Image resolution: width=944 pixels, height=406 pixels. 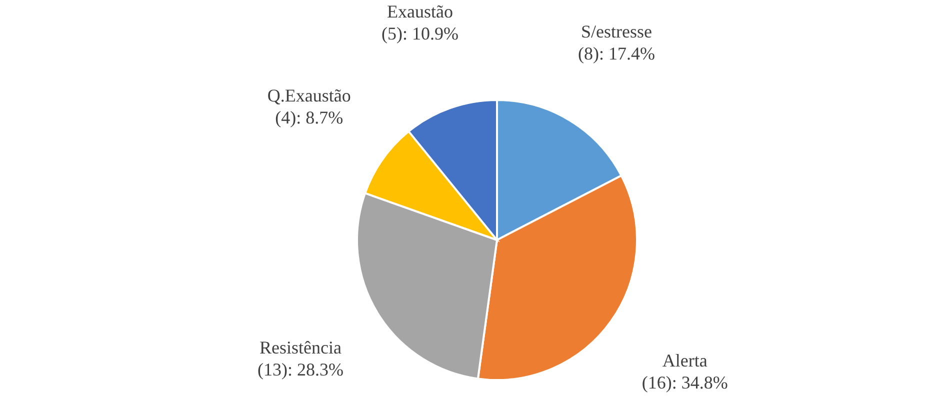 I want to click on data-label: (5): 10.9%, so click(x=419, y=33).